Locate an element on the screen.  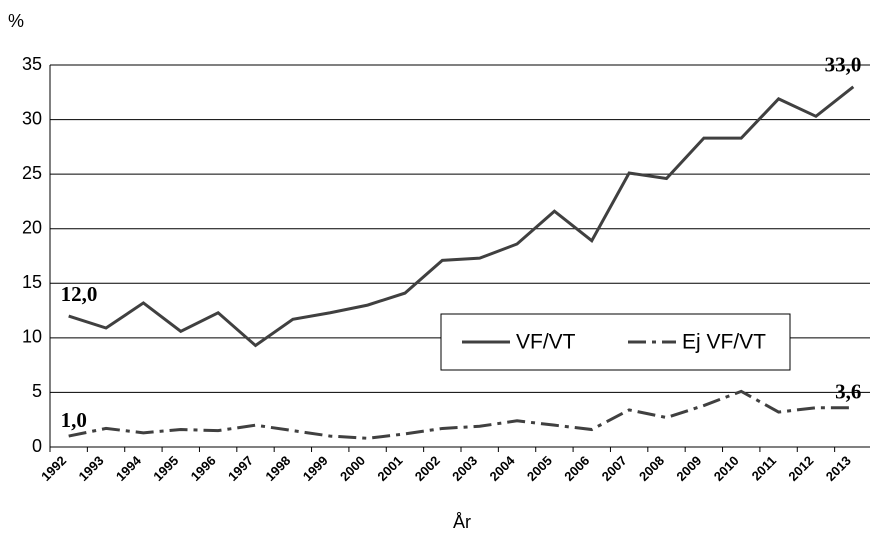
x-tick-label: 2013 is located at coordinates (838, 468).